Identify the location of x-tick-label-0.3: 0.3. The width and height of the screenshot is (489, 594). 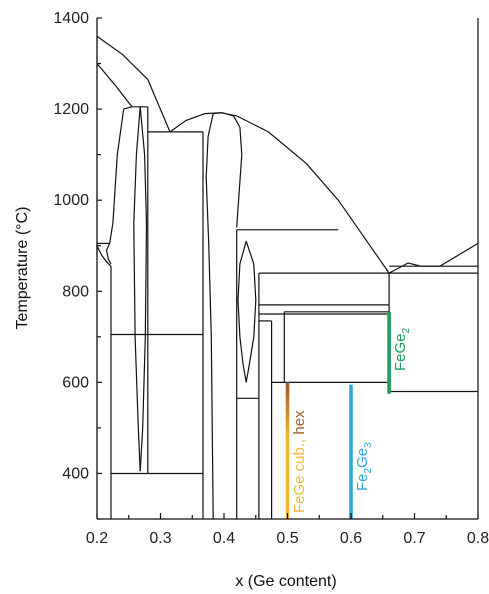
(160, 538).